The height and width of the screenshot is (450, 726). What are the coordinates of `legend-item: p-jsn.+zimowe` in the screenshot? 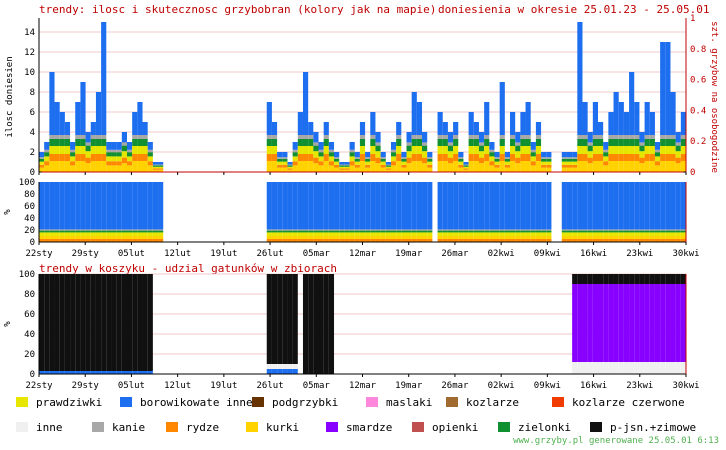 It's located at (643, 427).